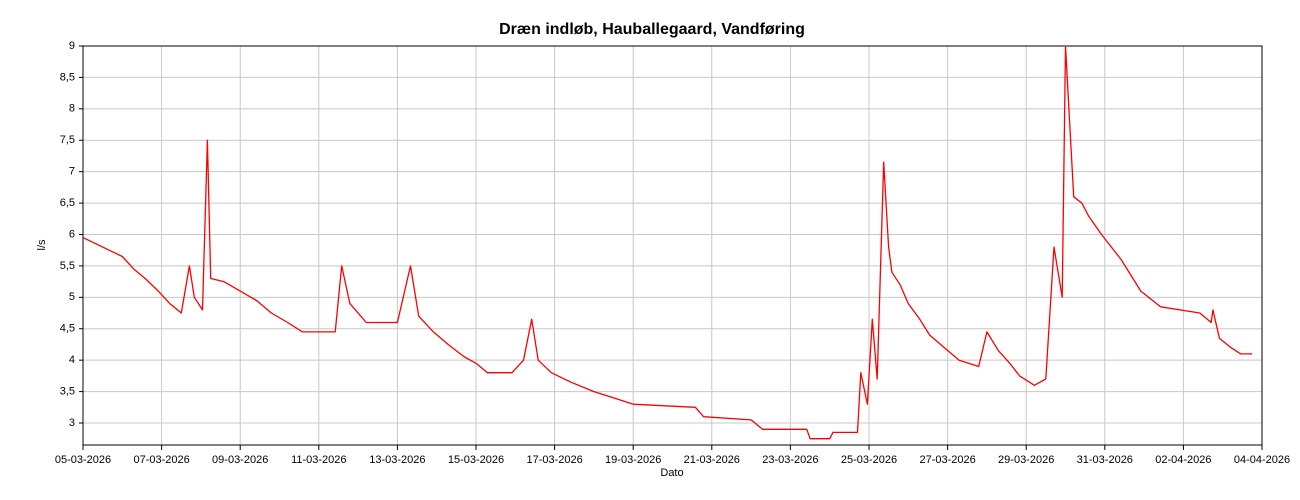 The width and height of the screenshot is (1300, 500). What do you see at coordinates (318, 460) in the screenshot?
I see `x-tick-label: 11-03-2026` at bounding box center [318, 460].